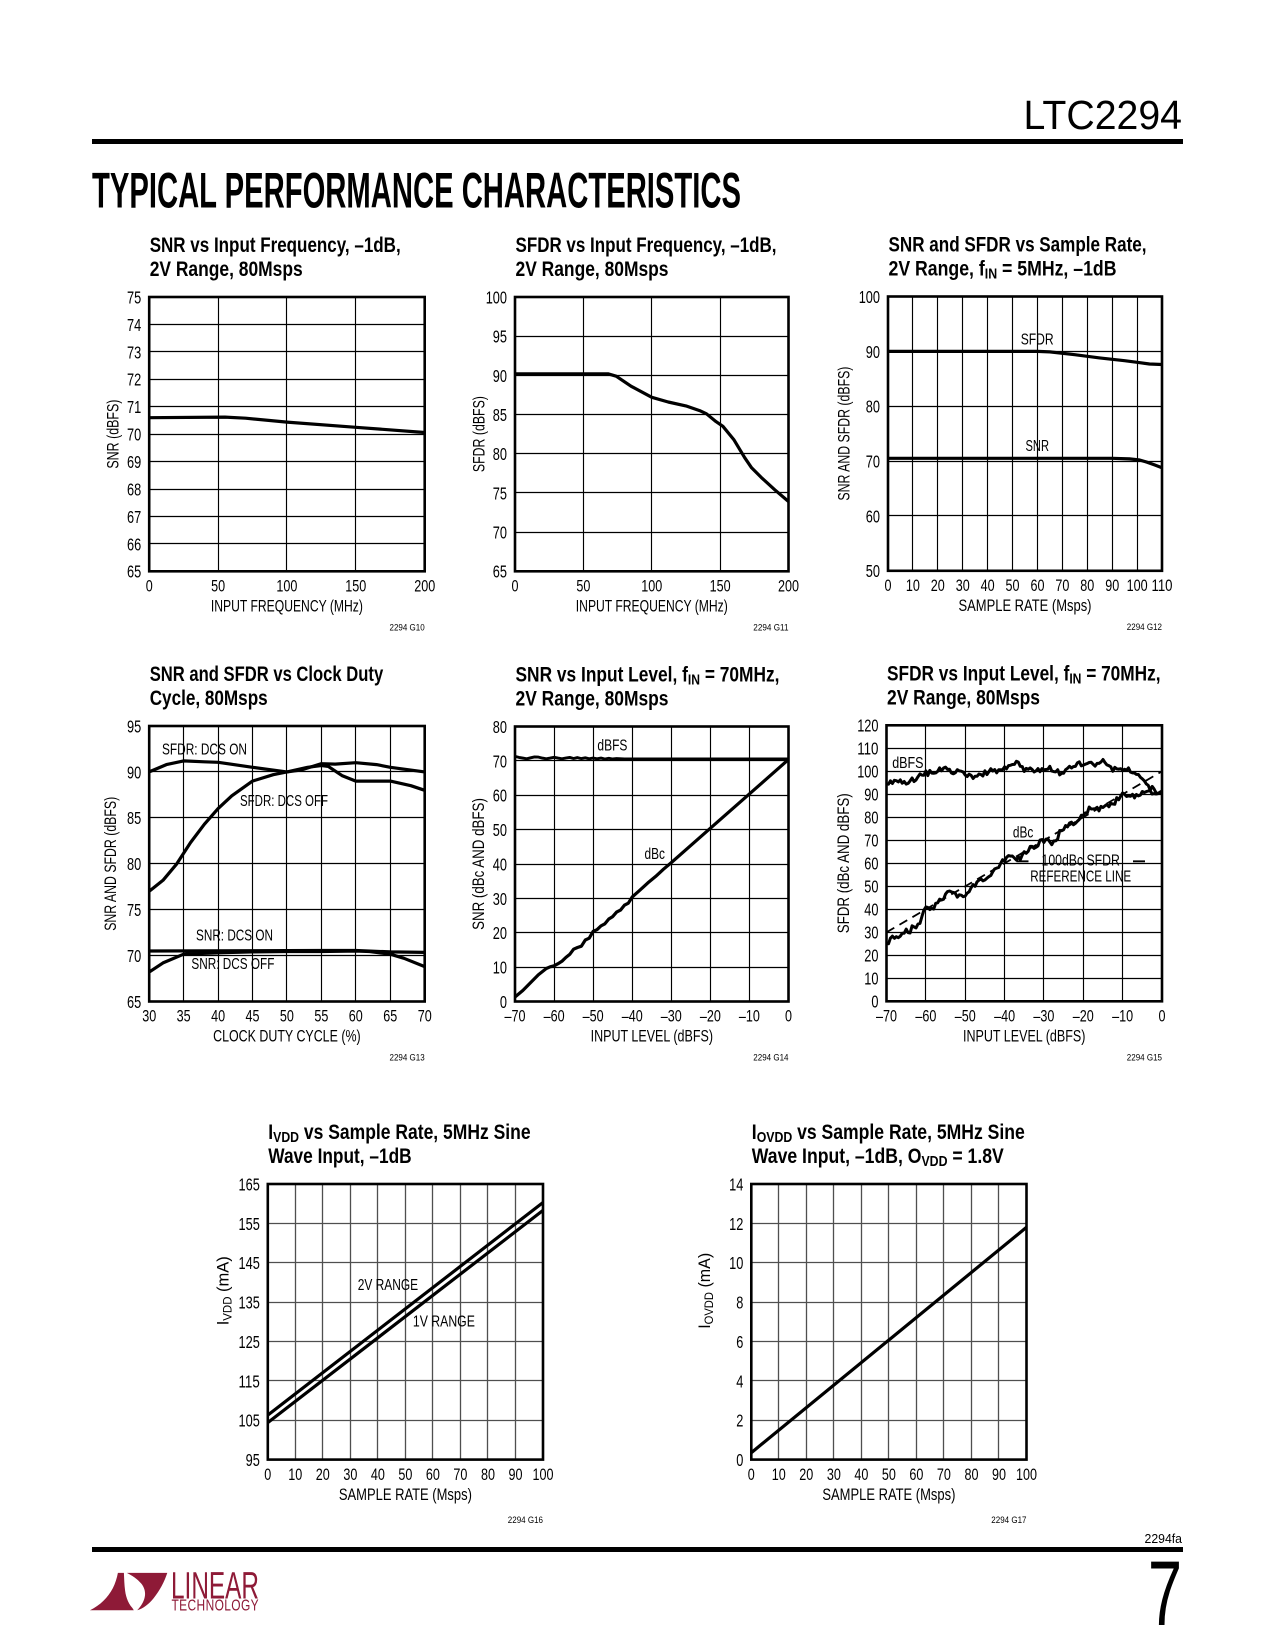  I want to click on svg-text: SFDR (dBFS), so click(480, 434).